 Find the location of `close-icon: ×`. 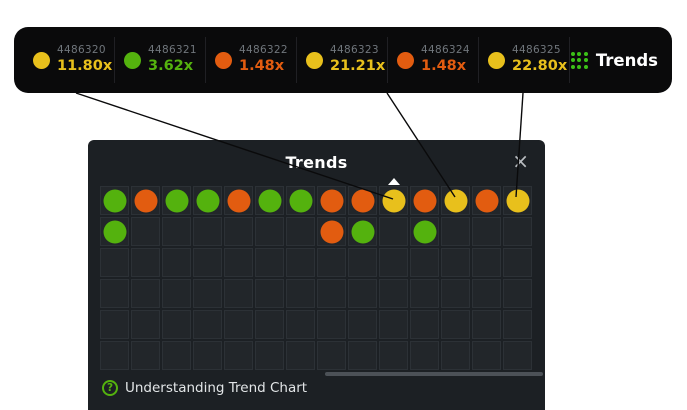

close-icon: × is located at coordinates (520, 161).